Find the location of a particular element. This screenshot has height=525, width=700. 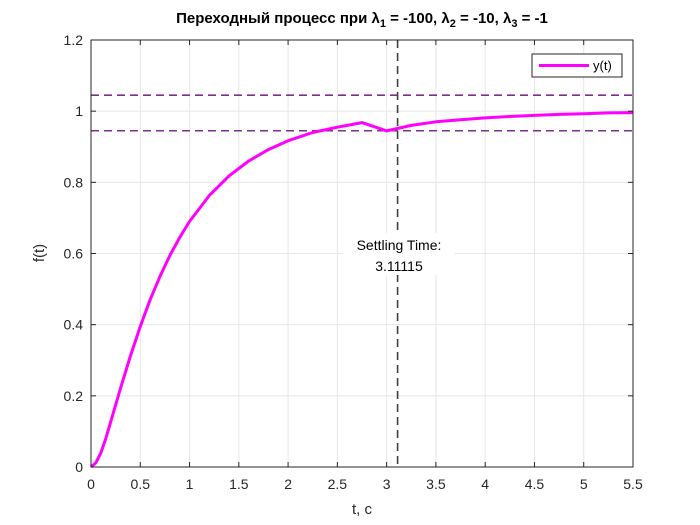

y-tick-label: 0 is located at coordinates (79, 467).